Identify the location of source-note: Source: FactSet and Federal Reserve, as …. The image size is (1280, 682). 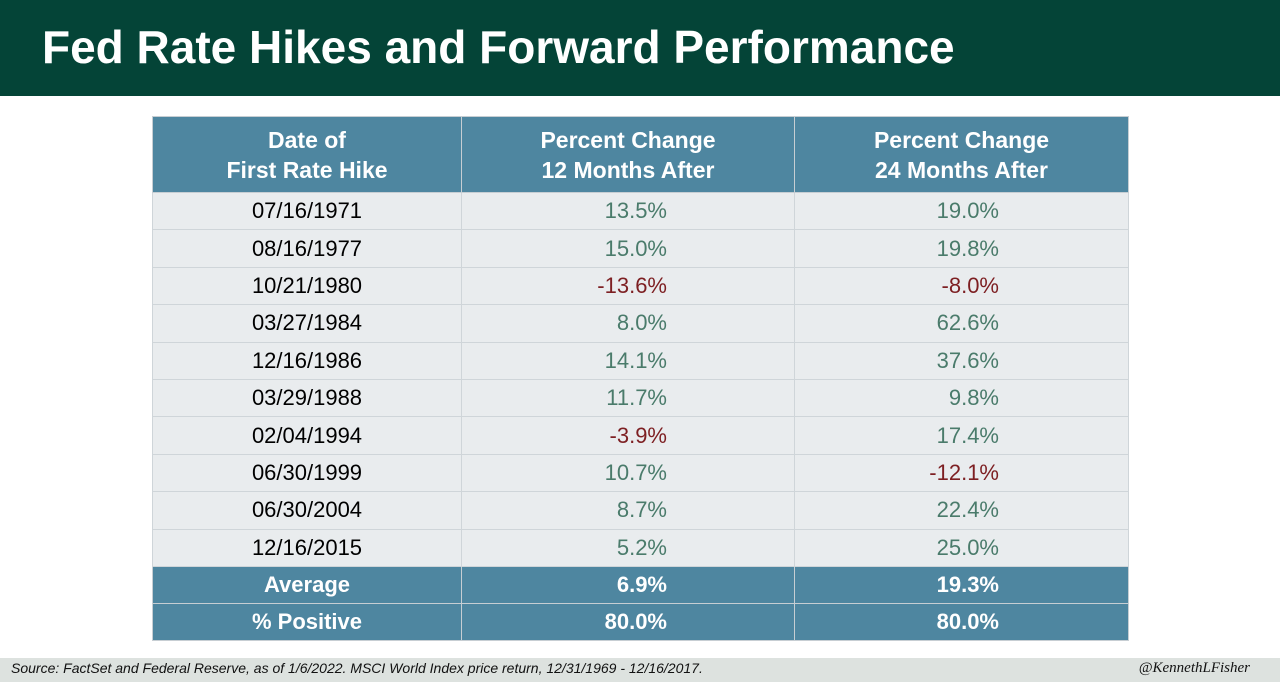
(357, 668).